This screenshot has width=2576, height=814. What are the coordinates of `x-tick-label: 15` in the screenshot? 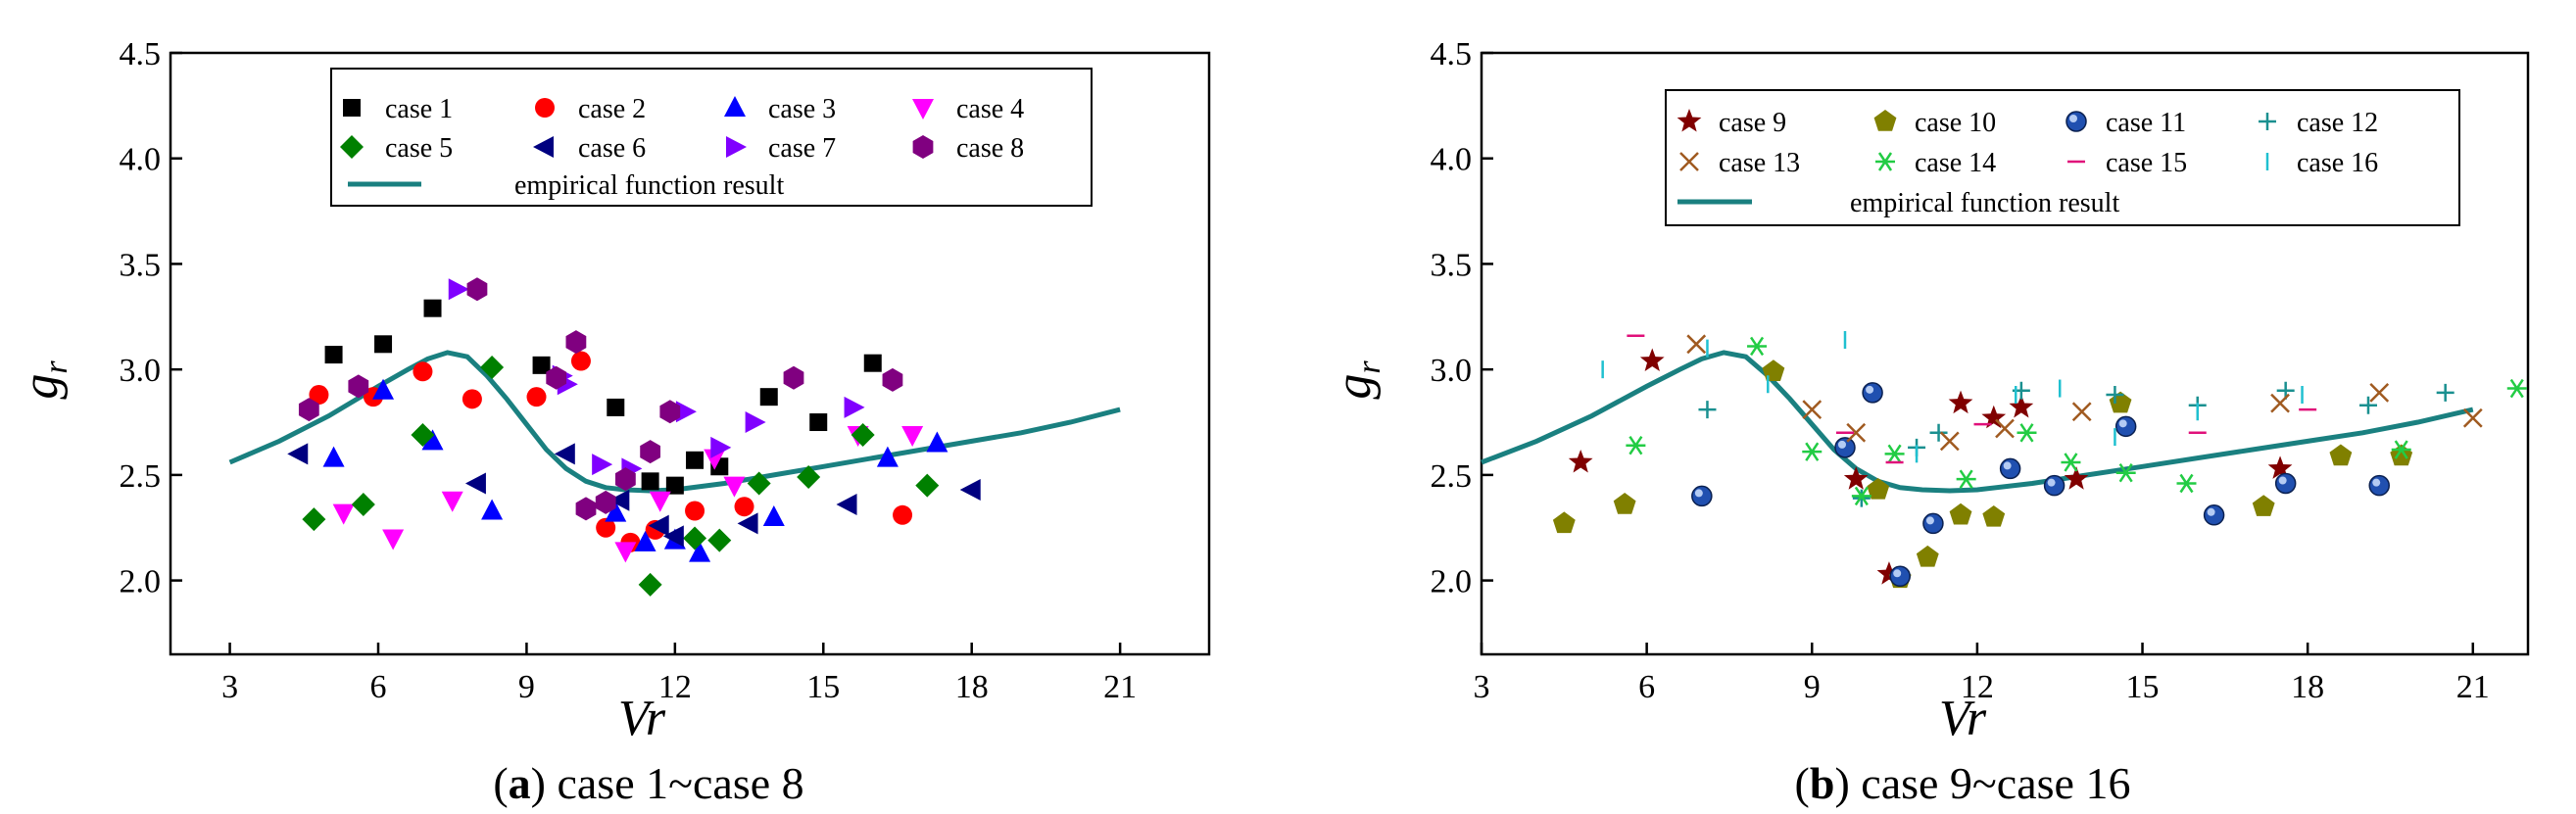 It's located at (2143, 687).